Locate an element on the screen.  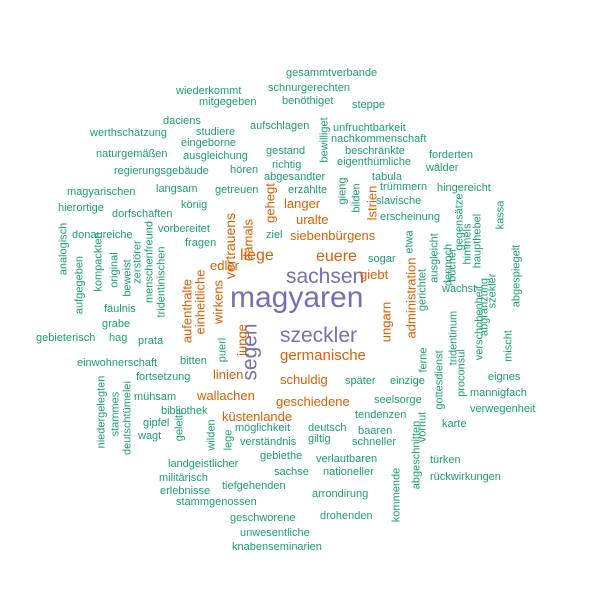
word: naturgemäßen is located at coordinates (132, 154).